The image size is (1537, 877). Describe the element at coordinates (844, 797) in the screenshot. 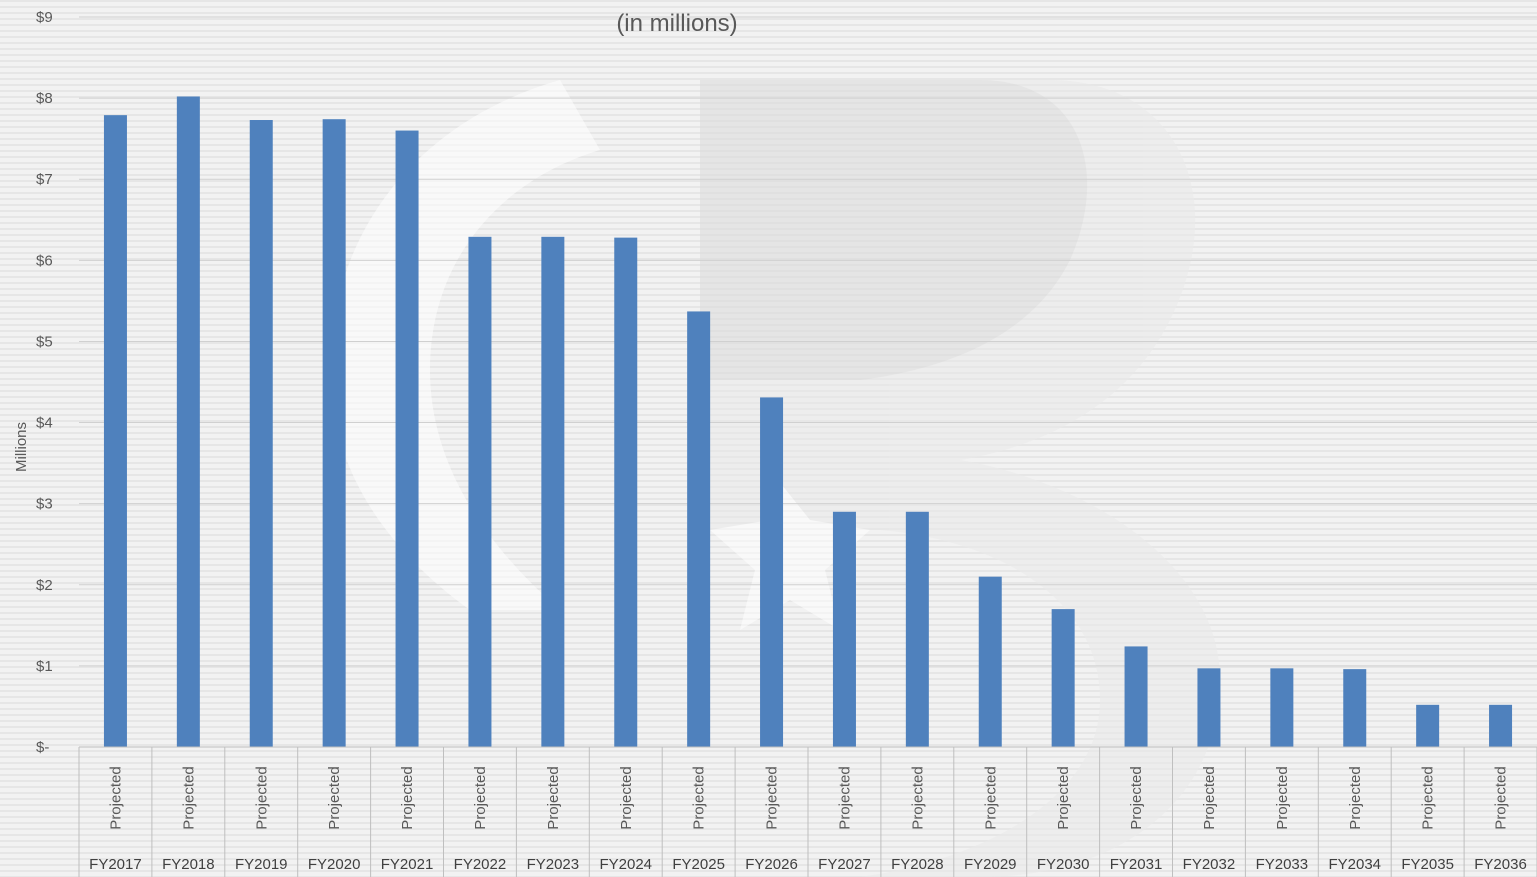

I see `x-subcategory-label-FY2027: Projected` at that location.